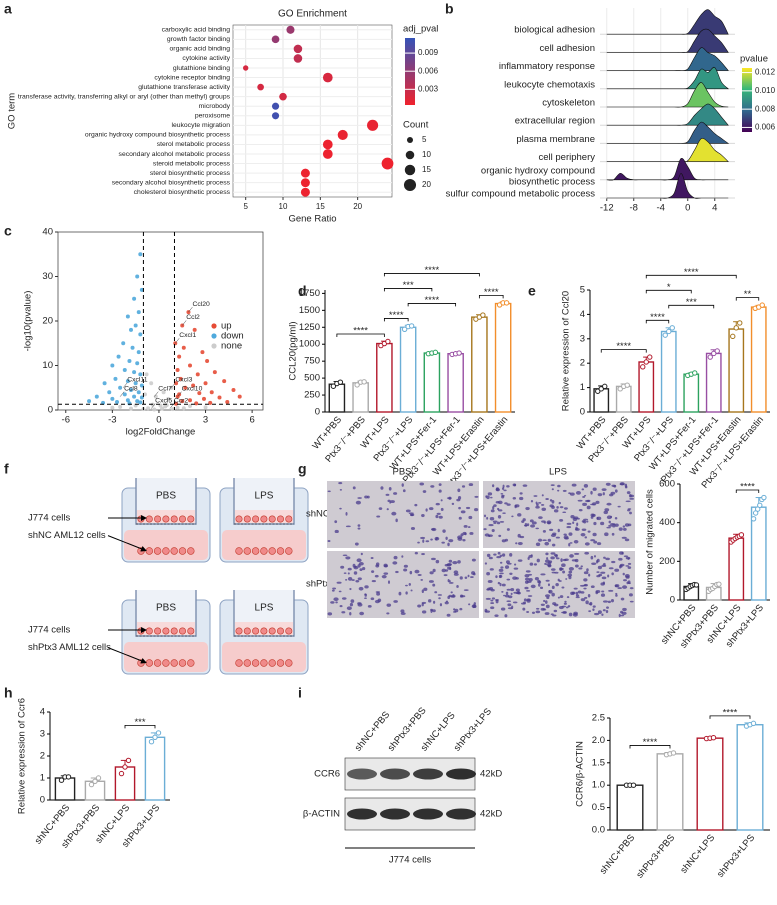  Describe the element at coordinates (426, 169) in the screenshot. I see `size-legend-label: 15` at that location.